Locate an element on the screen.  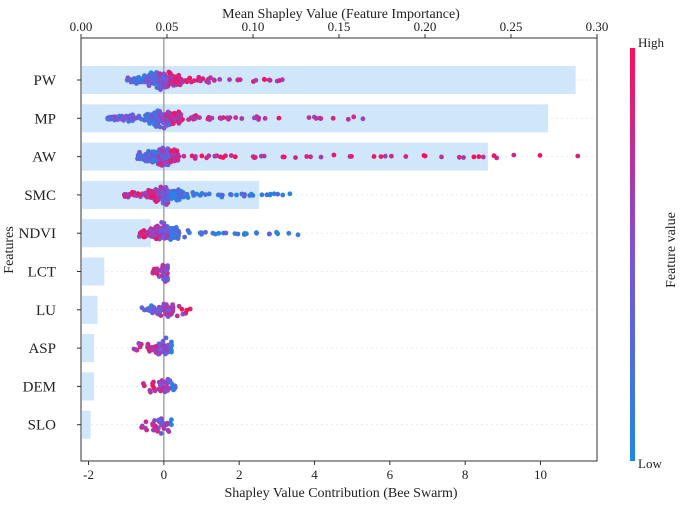
y-axis-title: Features is located at coordinates (9, 249).